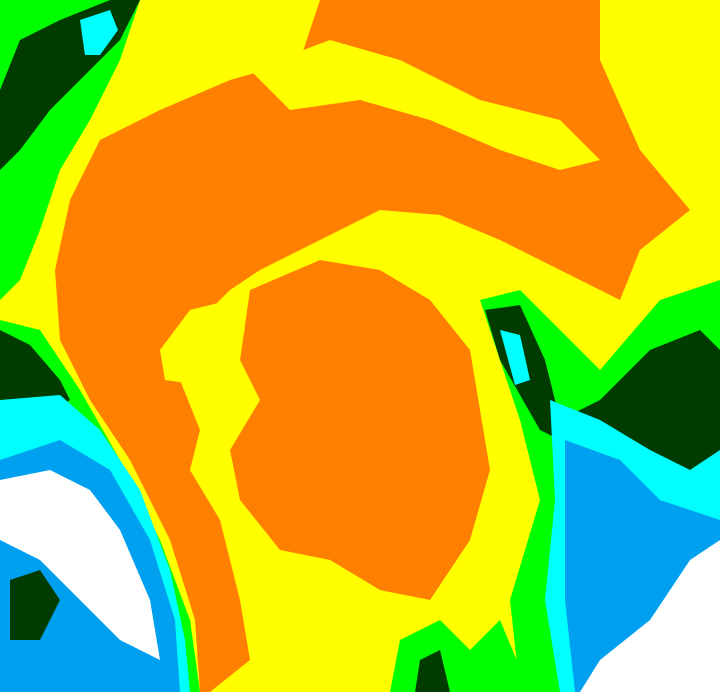 The image size is (720, 692). I want to click on cloud-dark-s, so click(432, 671).